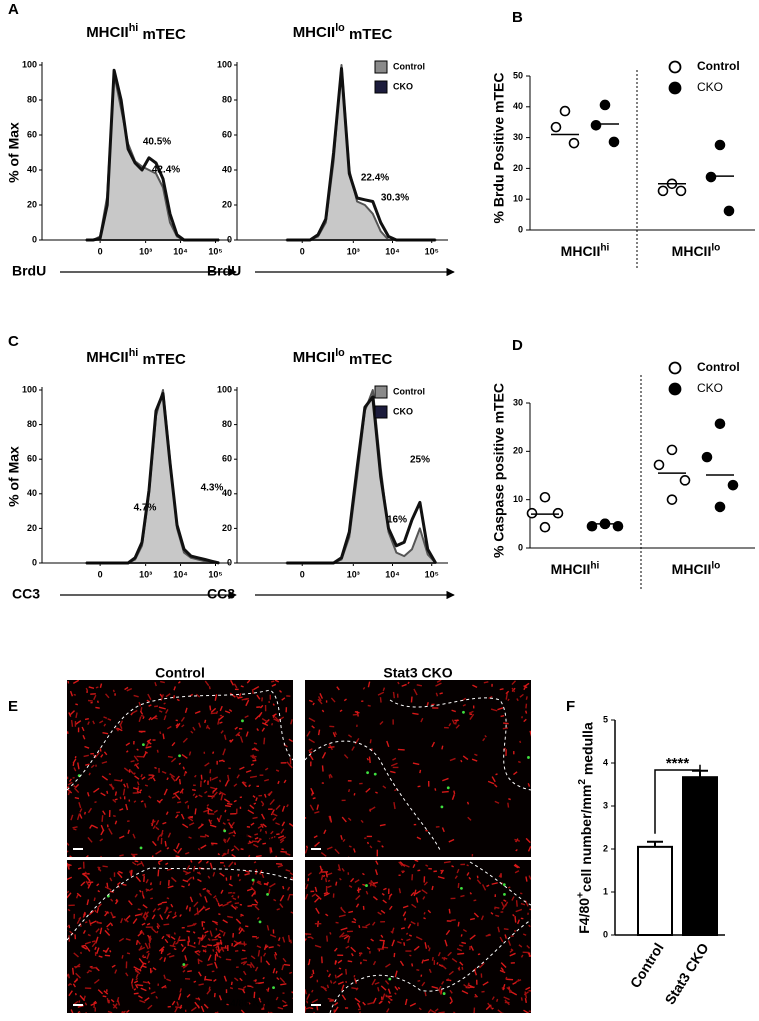  What do you see at coordinates (134, 28) in the screenshot?
I see `superscript: hi` at bounding box center [134, 28].